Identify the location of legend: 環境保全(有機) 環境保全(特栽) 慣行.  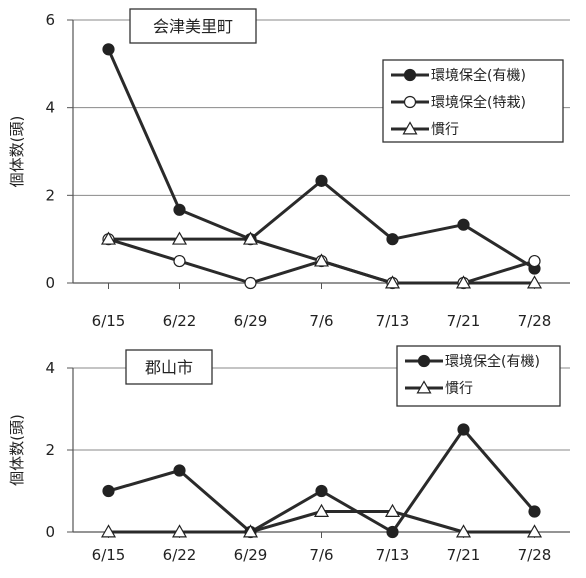
(473, 101).